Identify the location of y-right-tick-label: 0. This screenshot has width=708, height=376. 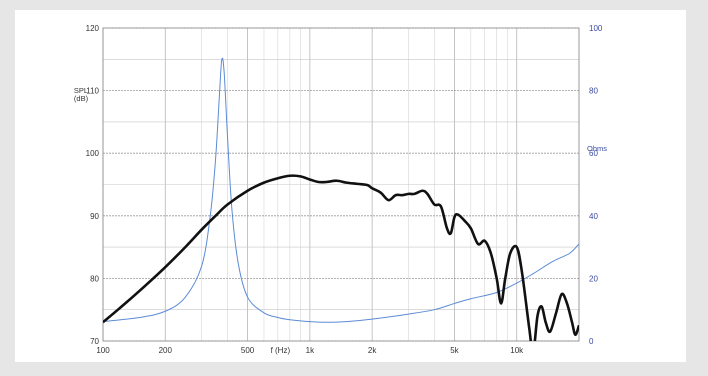
(591, 341).